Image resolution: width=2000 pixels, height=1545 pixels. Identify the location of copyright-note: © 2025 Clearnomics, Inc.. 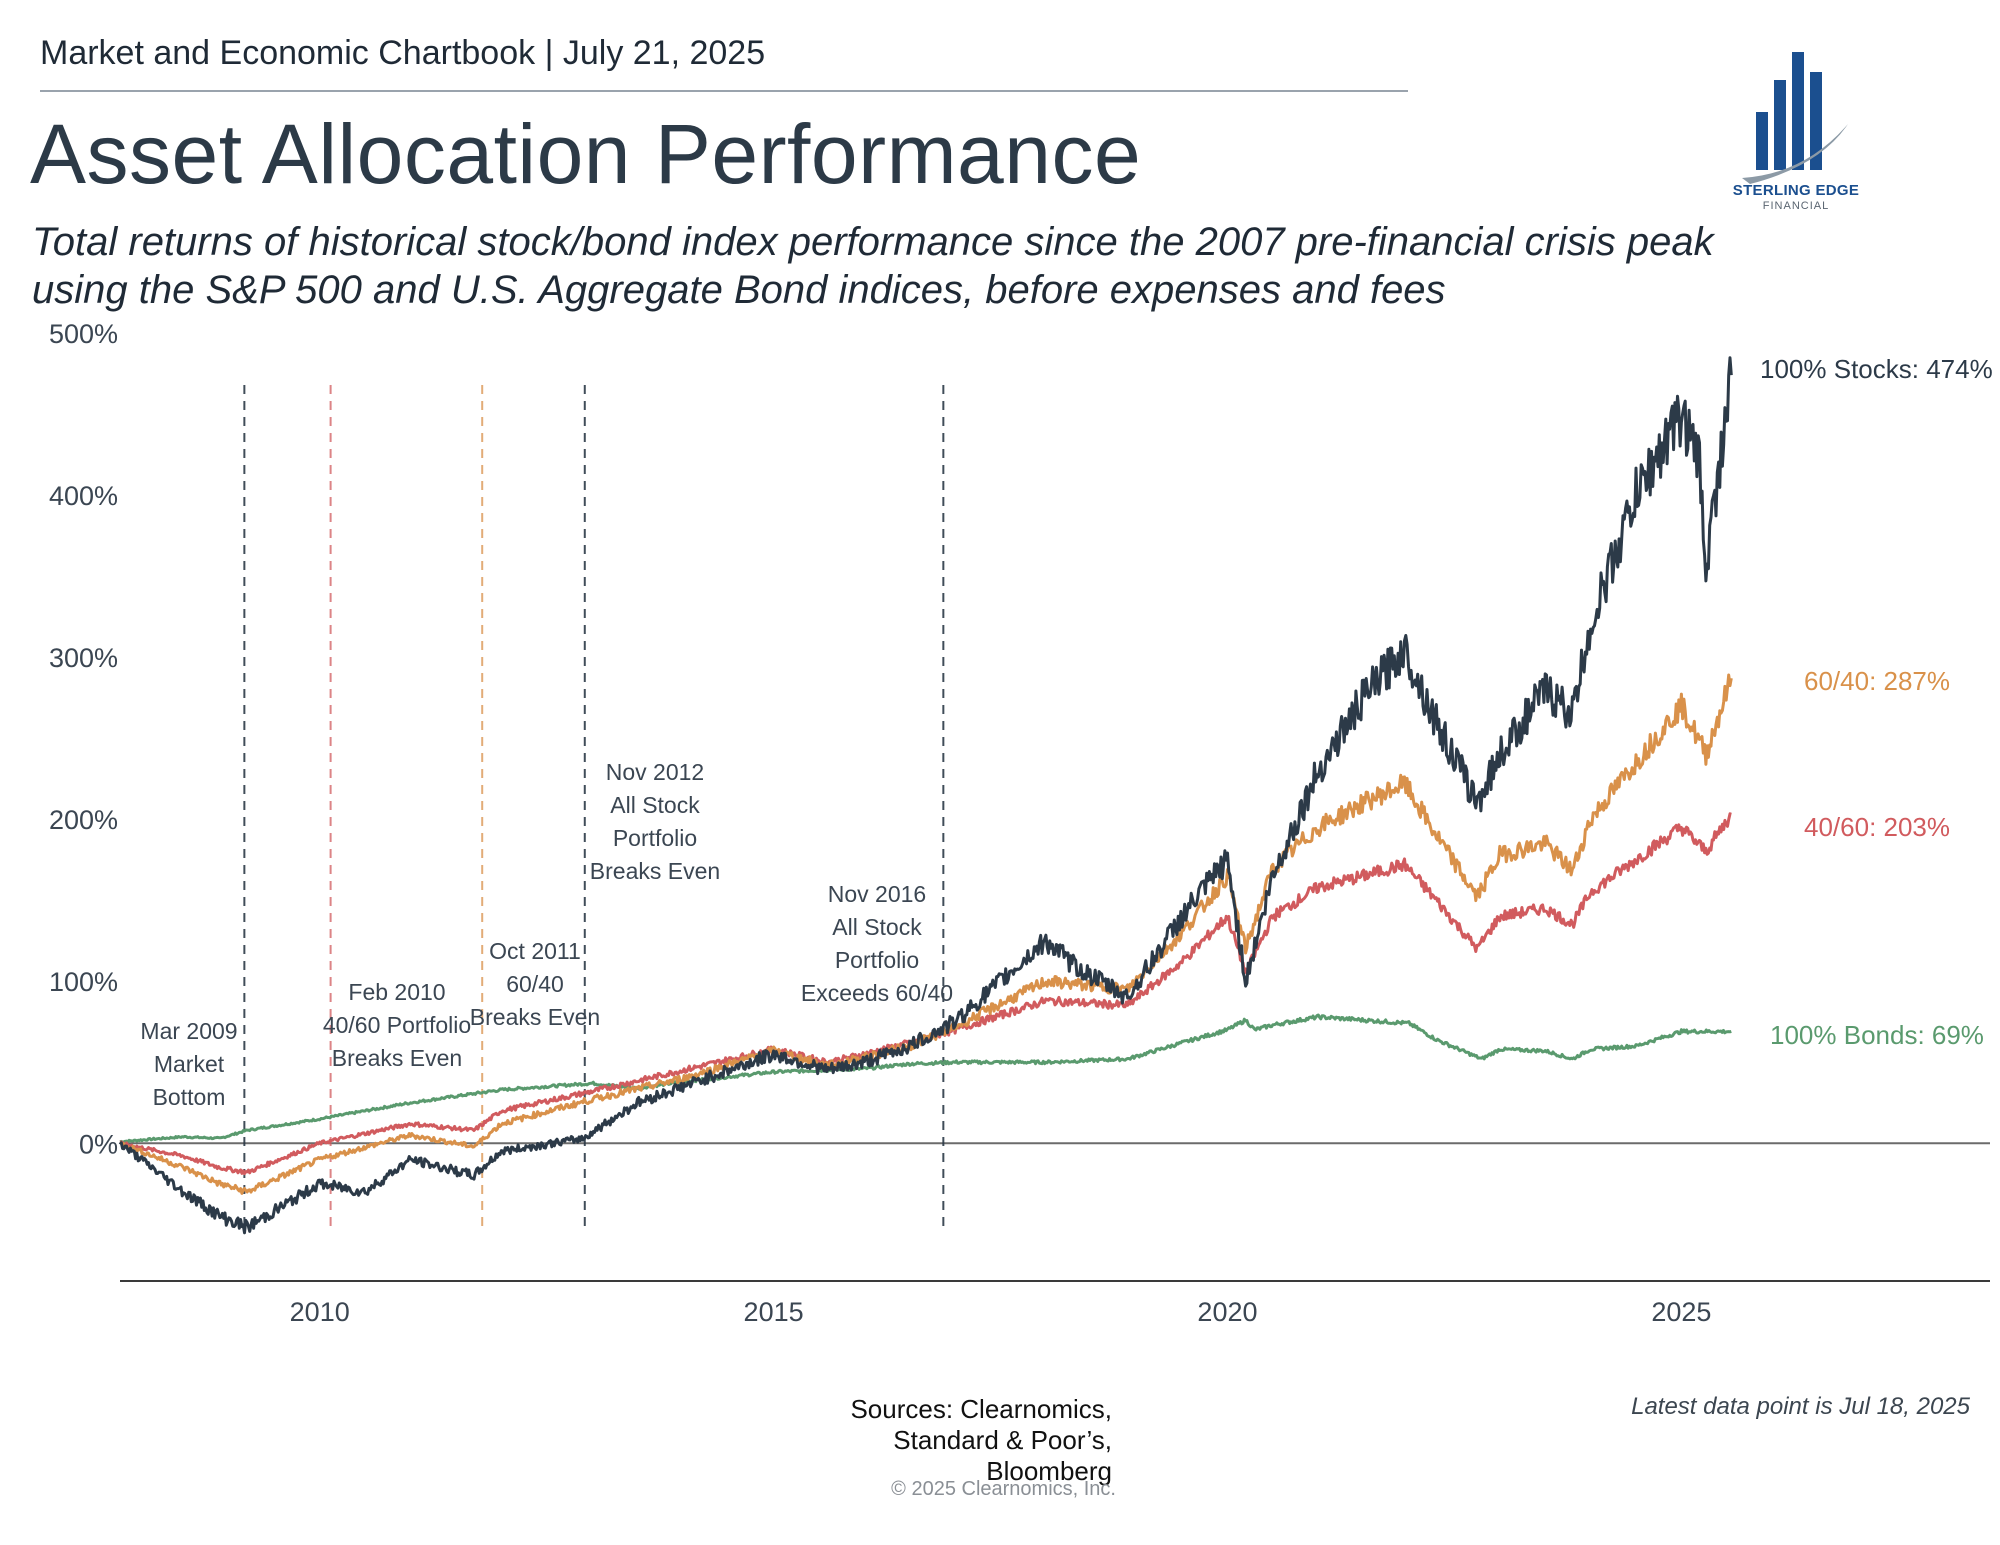
(1003, 1489).